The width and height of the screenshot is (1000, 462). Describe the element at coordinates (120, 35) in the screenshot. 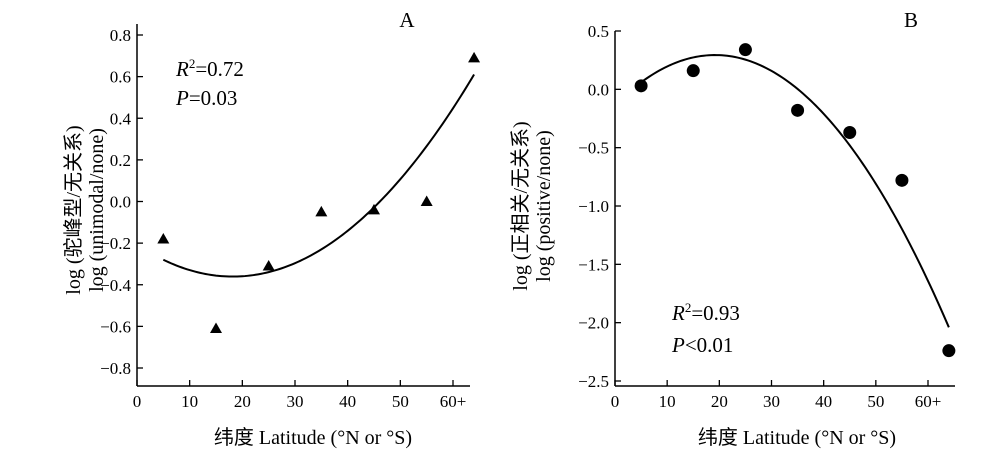

I see `y-tick-label: 0.8` at that location.